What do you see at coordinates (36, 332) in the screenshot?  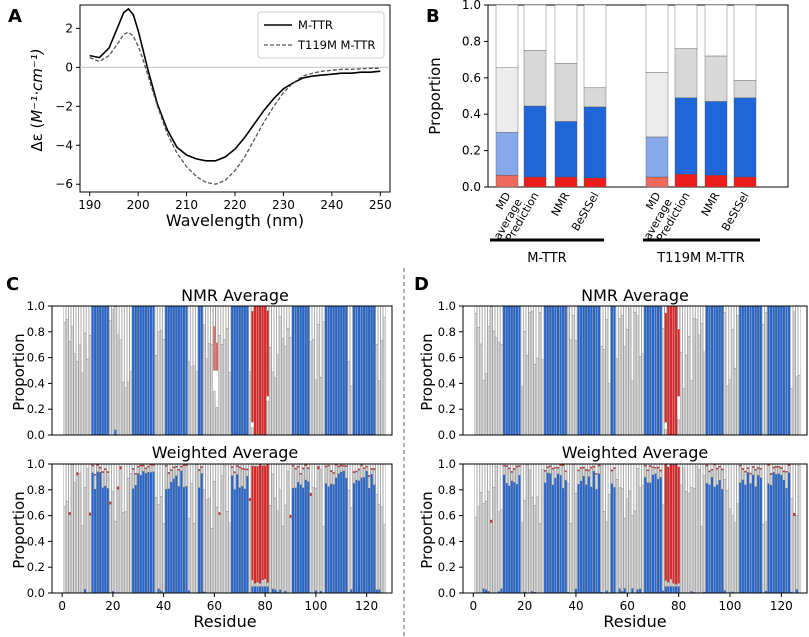 I see `y-tick-label: 0.8` at bounding box center [36, 332].